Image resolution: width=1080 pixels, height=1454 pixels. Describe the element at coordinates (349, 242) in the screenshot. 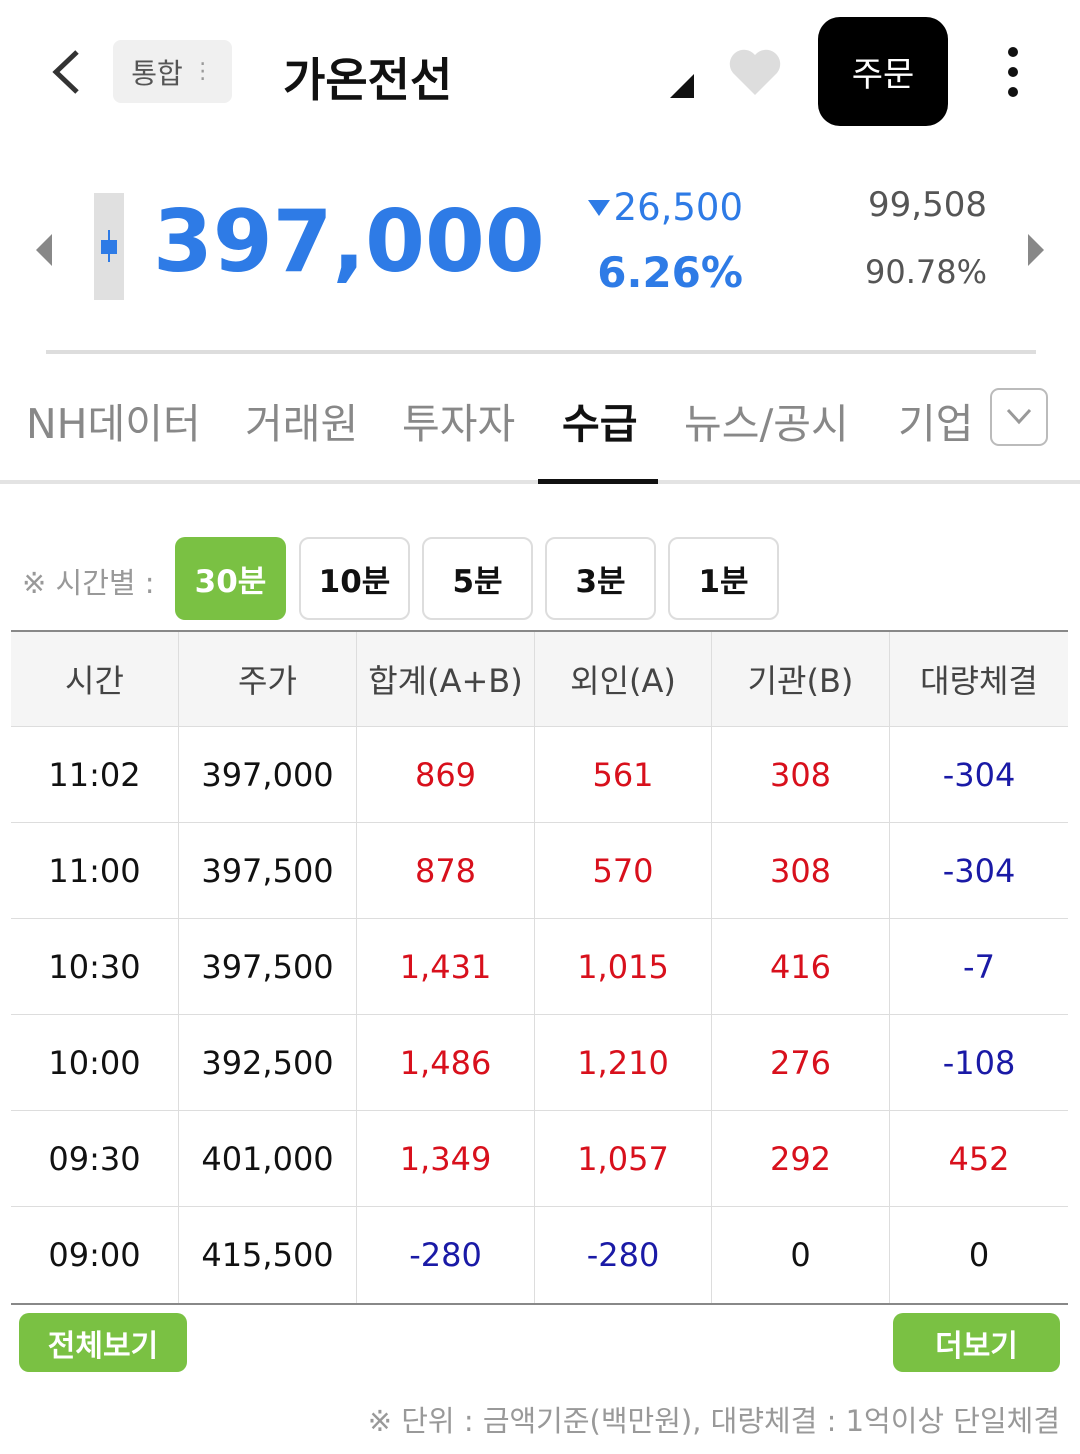

I see `price: 397,000` at that location.